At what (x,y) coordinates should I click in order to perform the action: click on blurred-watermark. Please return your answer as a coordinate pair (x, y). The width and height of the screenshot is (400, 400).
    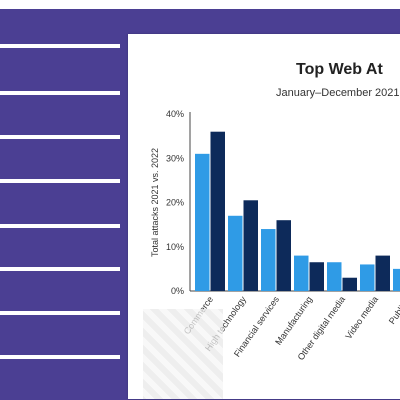
    Looking at the image, I should click on (183, 354).